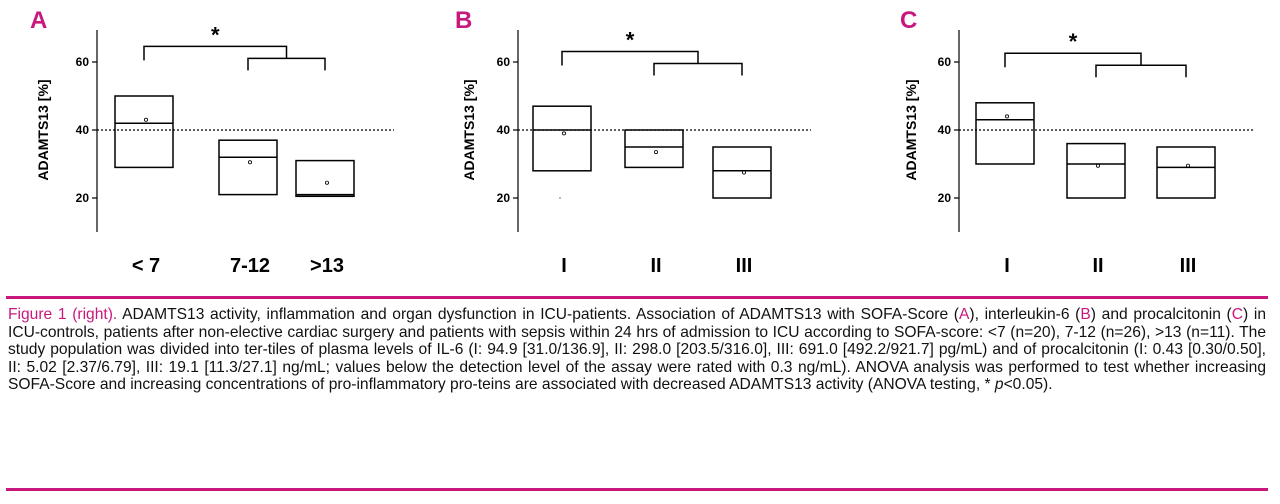 The width and height of the screenshot is (1280, 504). Describe the element at coordinates (463, 20) in the screenshot. I see `panel-label: B` at that location.